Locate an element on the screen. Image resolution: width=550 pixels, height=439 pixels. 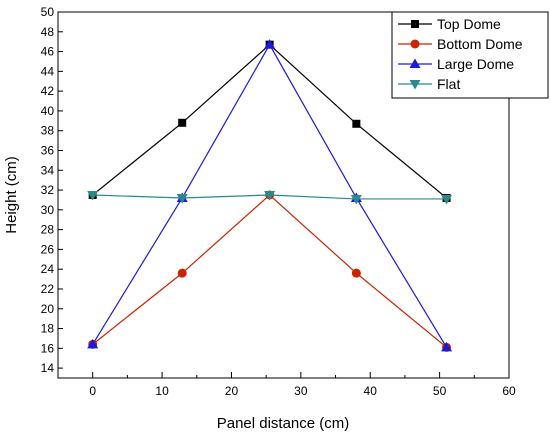
x-tick-label: 50 is located at coordinates (440, 391).